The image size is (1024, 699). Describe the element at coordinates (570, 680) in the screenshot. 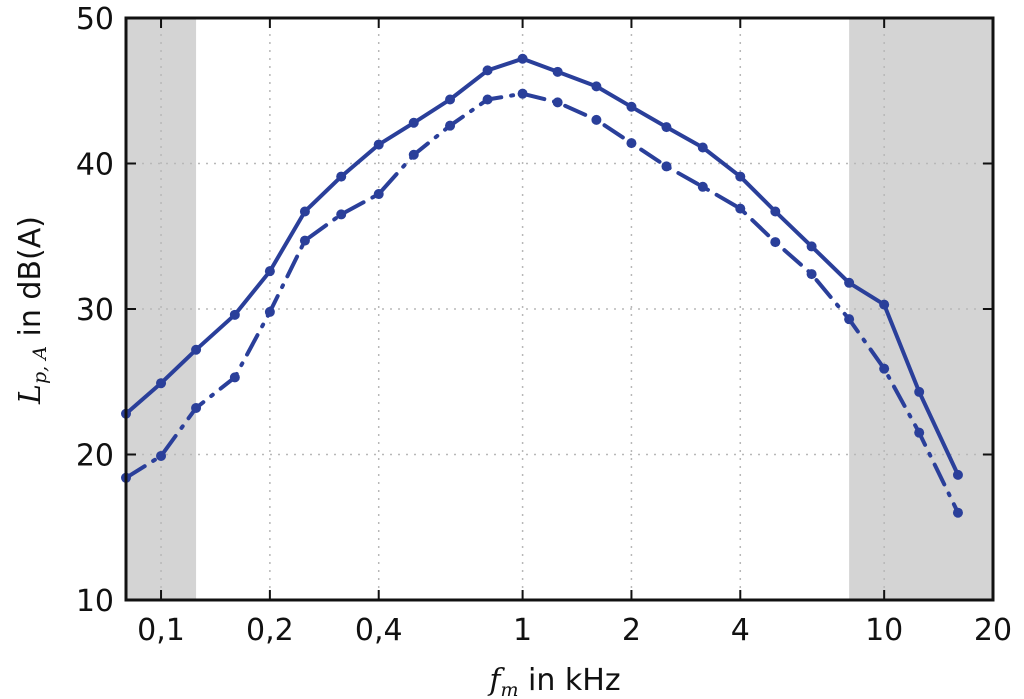

I see `x-axis-label-suffix: in kHz` at that location.